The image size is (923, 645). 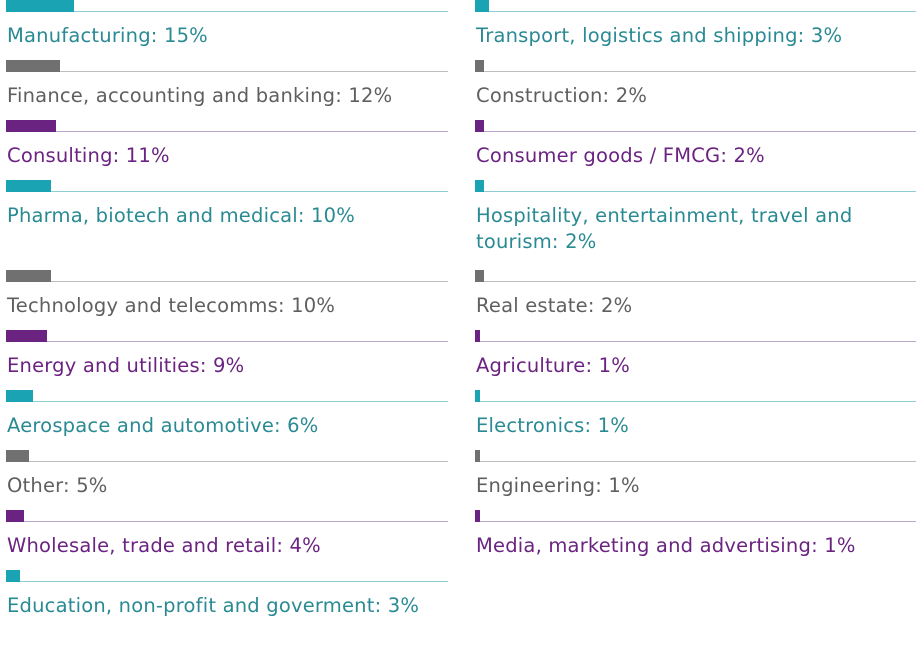 What do you see at coordinates (163, 425) in the screenshot?
I see `bar-label: Aerospace and automotive: 6%` at bounding box center [163, 425].